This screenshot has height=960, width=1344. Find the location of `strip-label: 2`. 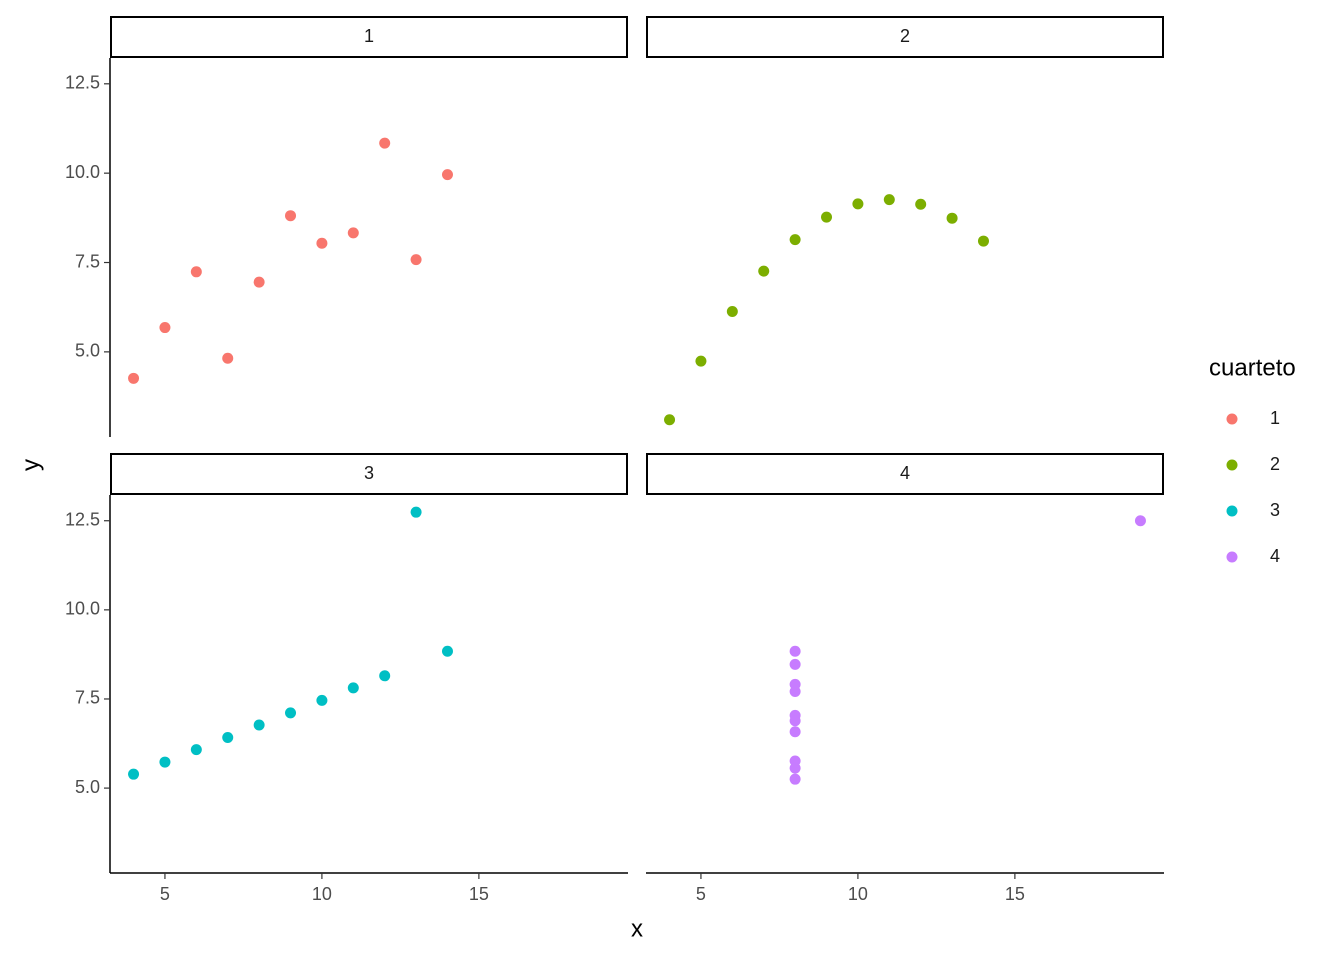

strip-label: 2 is located at coordinates (905, 36).